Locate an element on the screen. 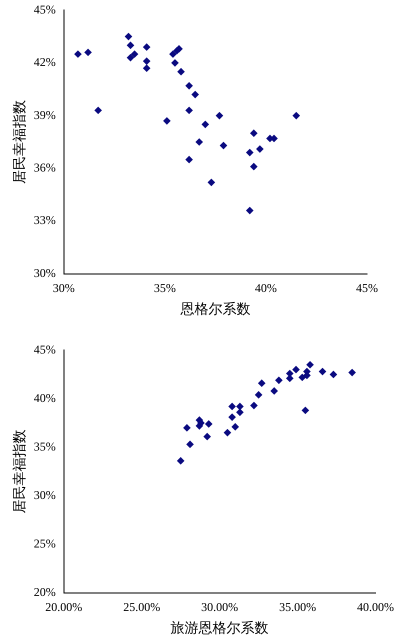 The width and height of the screenshot is (397, 643). y-tick-label: 39% is located at coordinates (45, 115).